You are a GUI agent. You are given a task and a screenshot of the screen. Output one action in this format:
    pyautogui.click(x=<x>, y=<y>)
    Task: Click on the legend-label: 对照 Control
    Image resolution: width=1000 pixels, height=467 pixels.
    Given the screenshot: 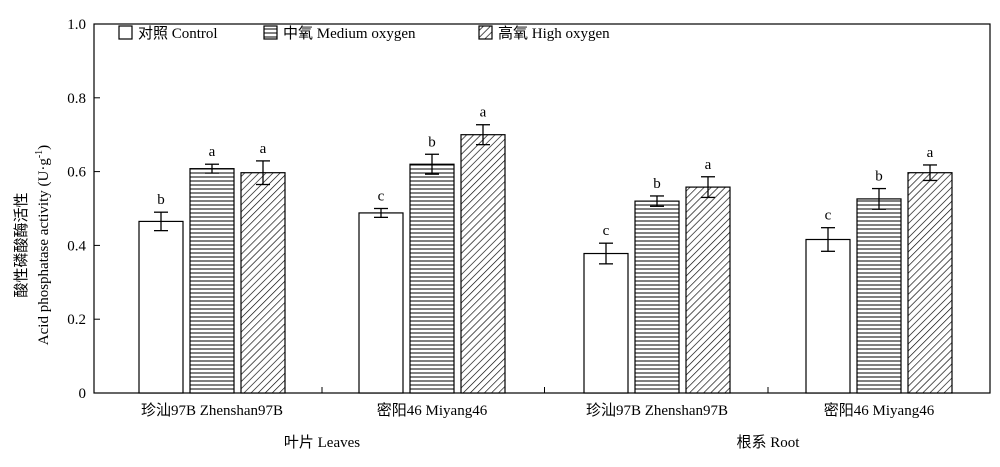 What is the action you would take?
    pyautogui.click(x=178, y=33)
    